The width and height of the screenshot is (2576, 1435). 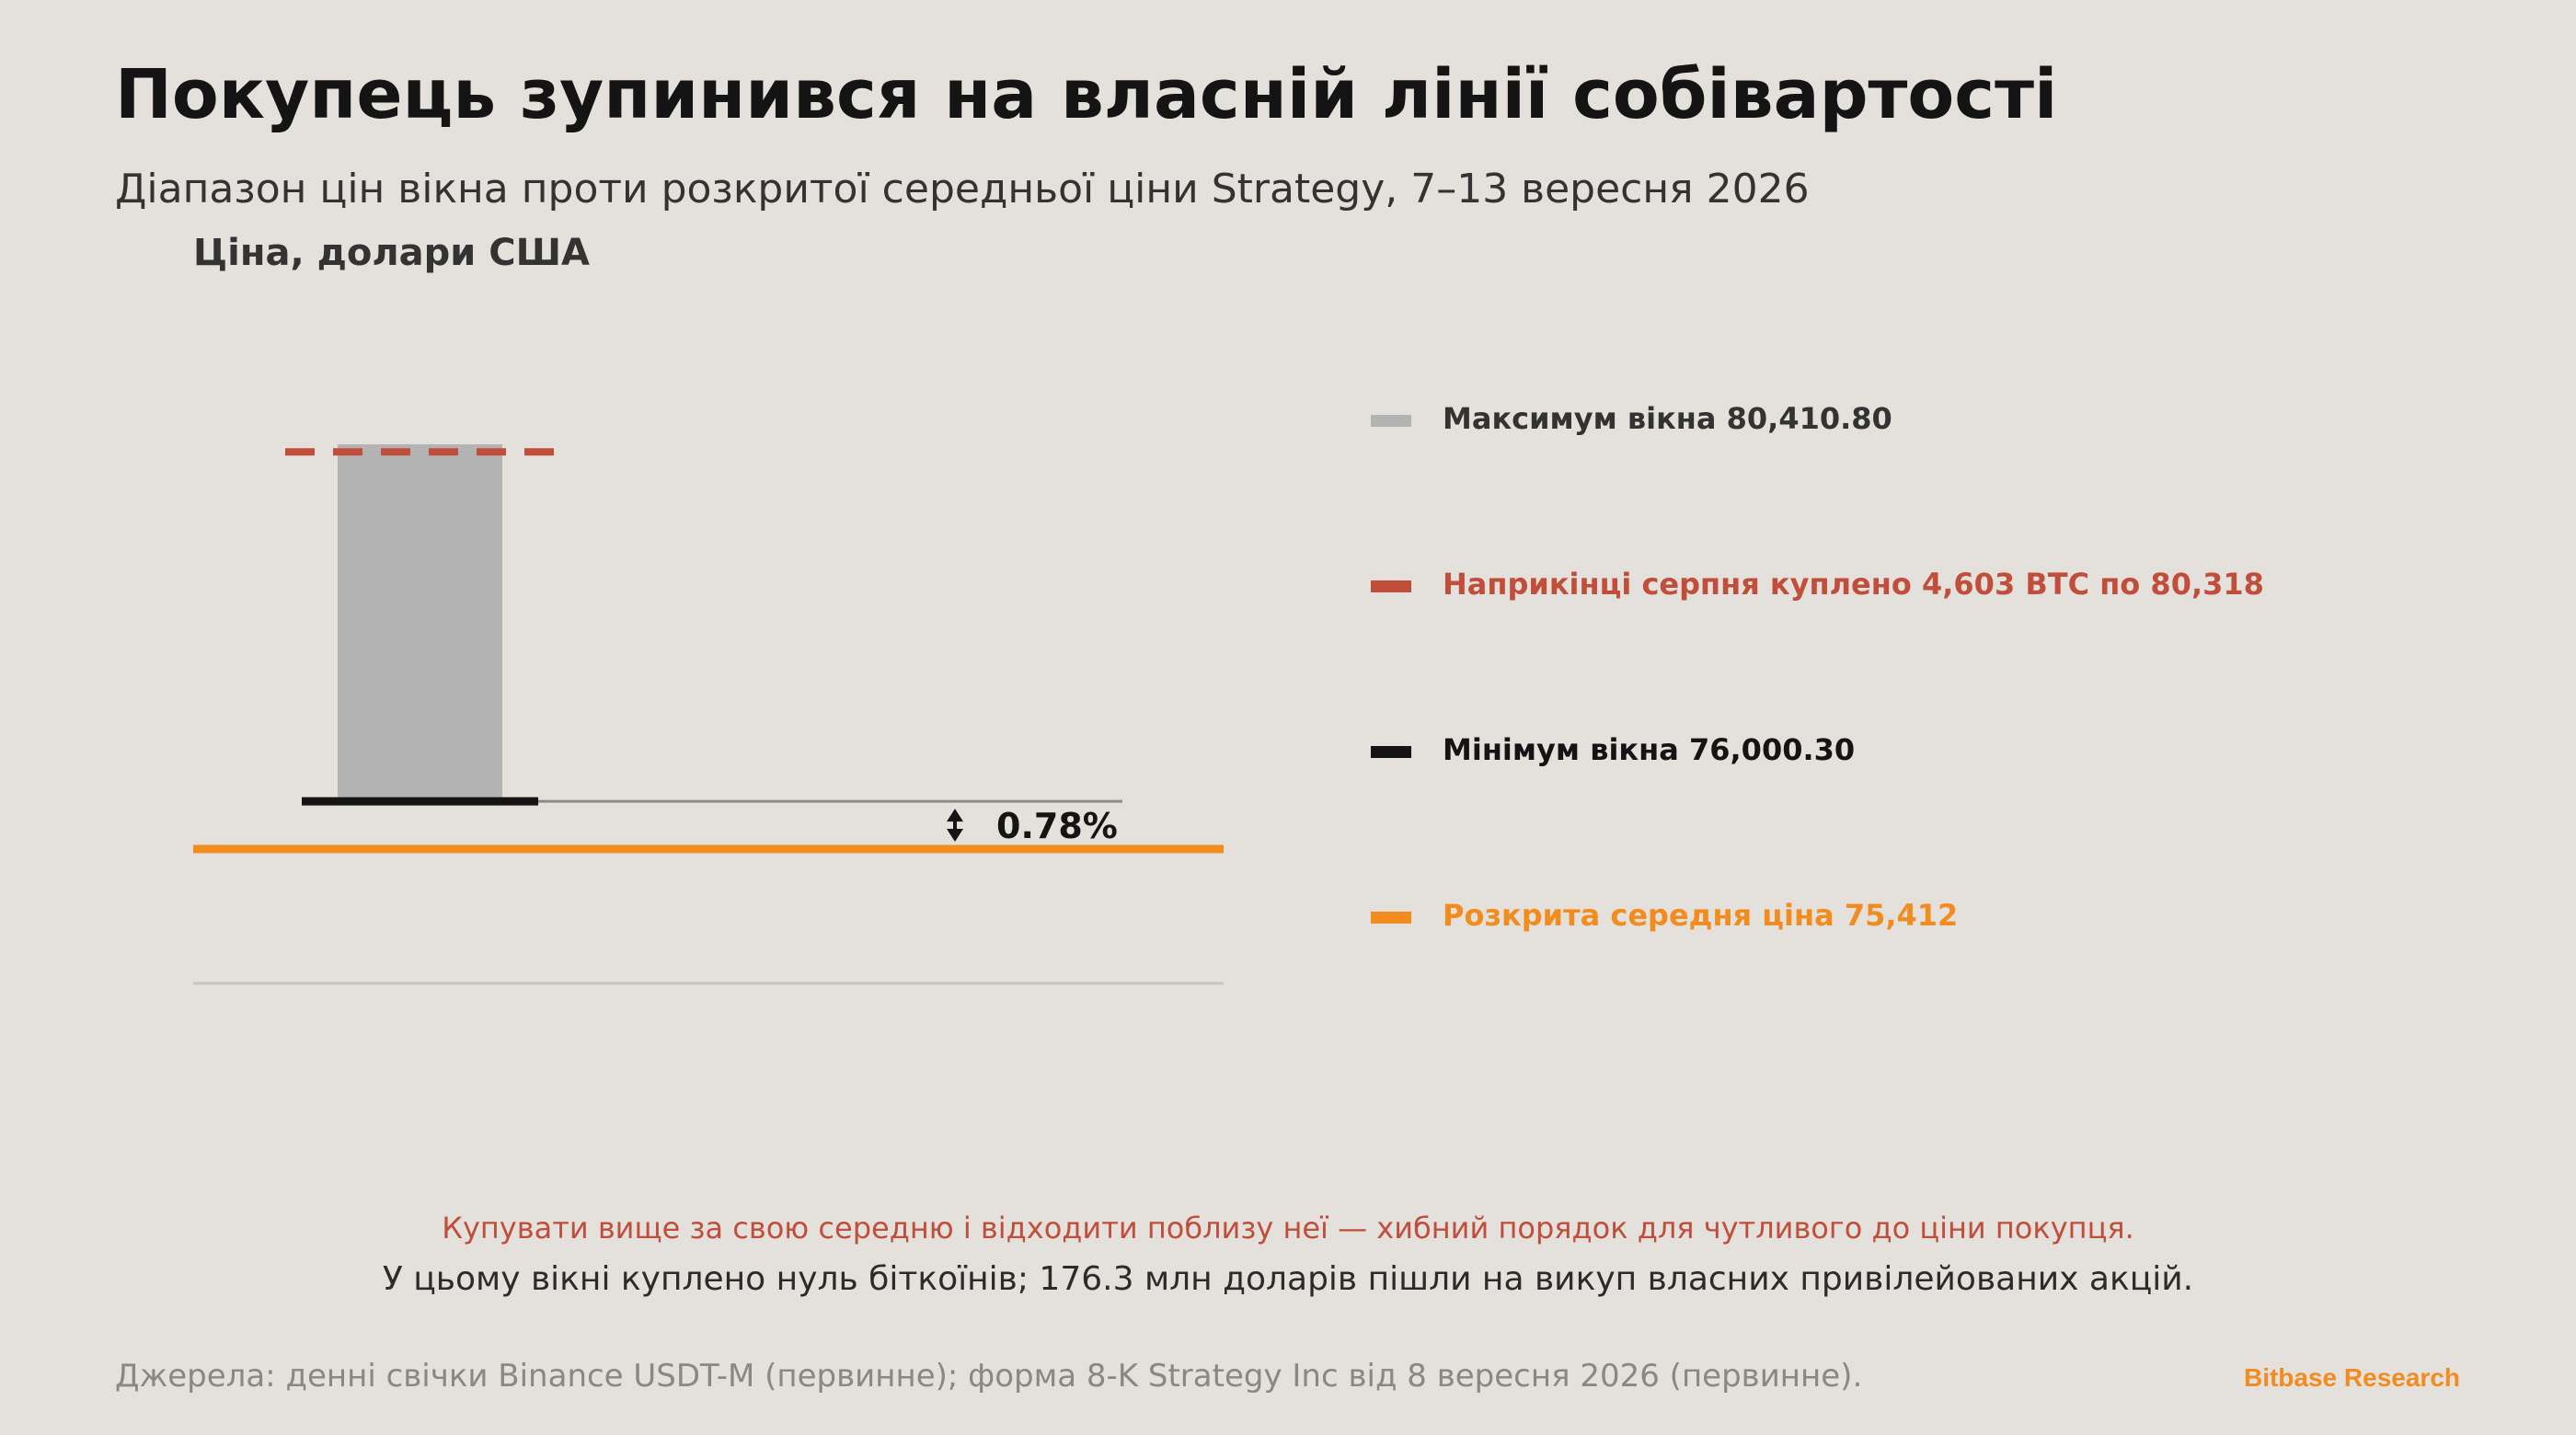 What do you see at coordinates (2351, 1377) in the screenshot?
I see `brand-logo: Bitbase Research` at bounding box center [2351, 1377].